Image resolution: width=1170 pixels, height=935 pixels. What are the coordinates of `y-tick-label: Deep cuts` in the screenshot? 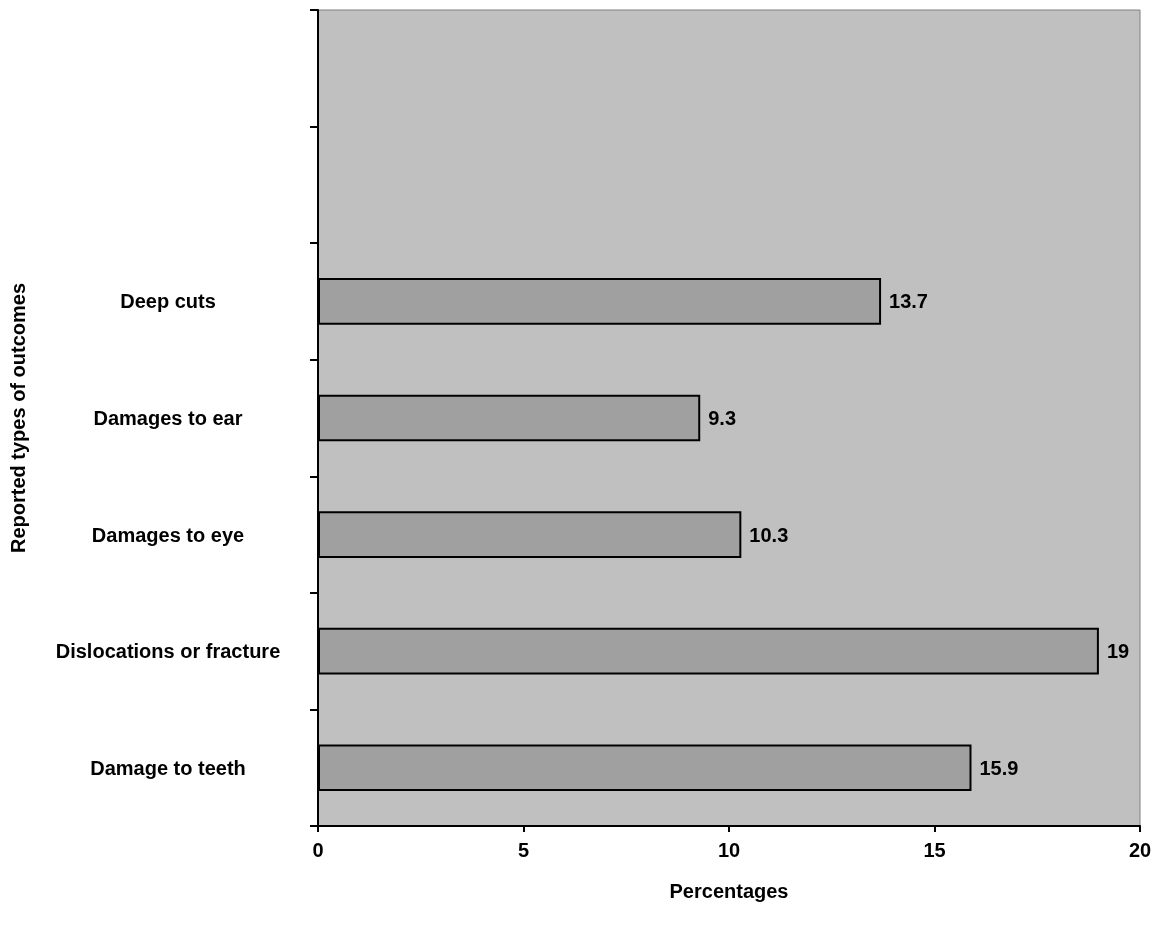 It's located at (168, 301).